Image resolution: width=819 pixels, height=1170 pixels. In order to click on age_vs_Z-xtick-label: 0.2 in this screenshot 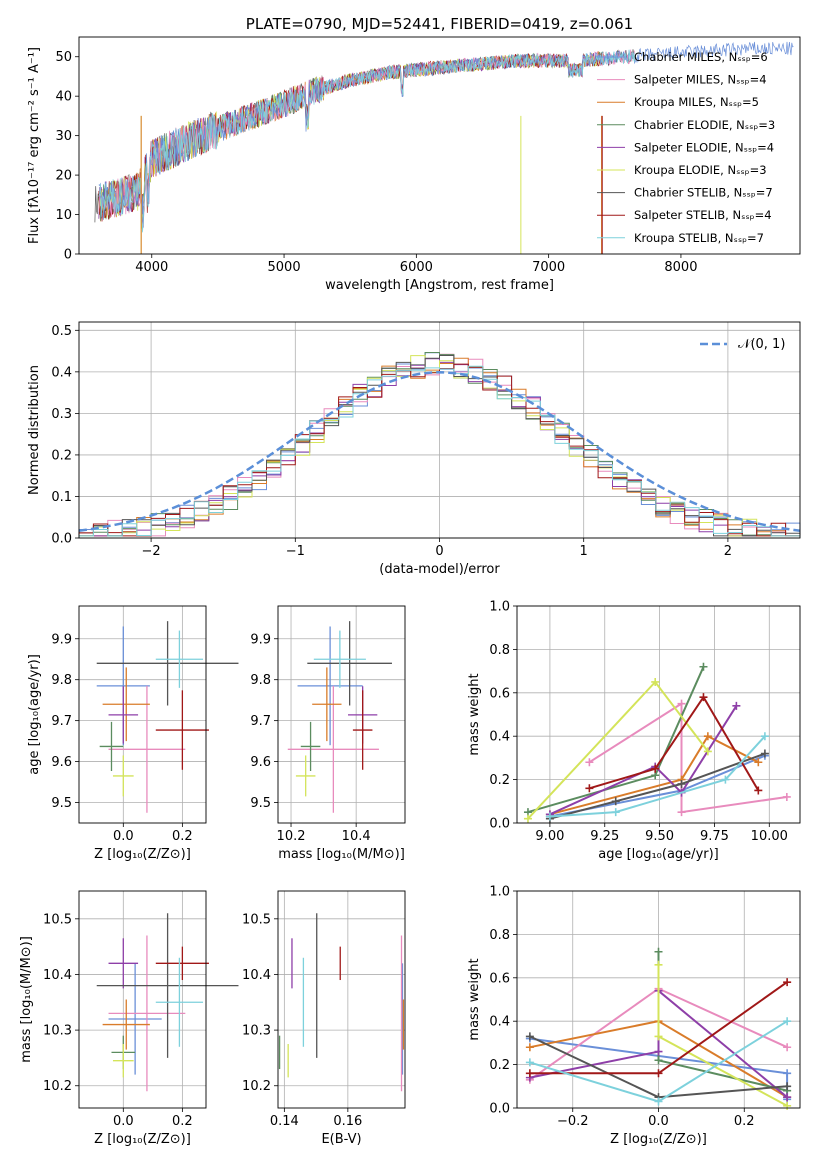, I will do `click(182, 836)`.